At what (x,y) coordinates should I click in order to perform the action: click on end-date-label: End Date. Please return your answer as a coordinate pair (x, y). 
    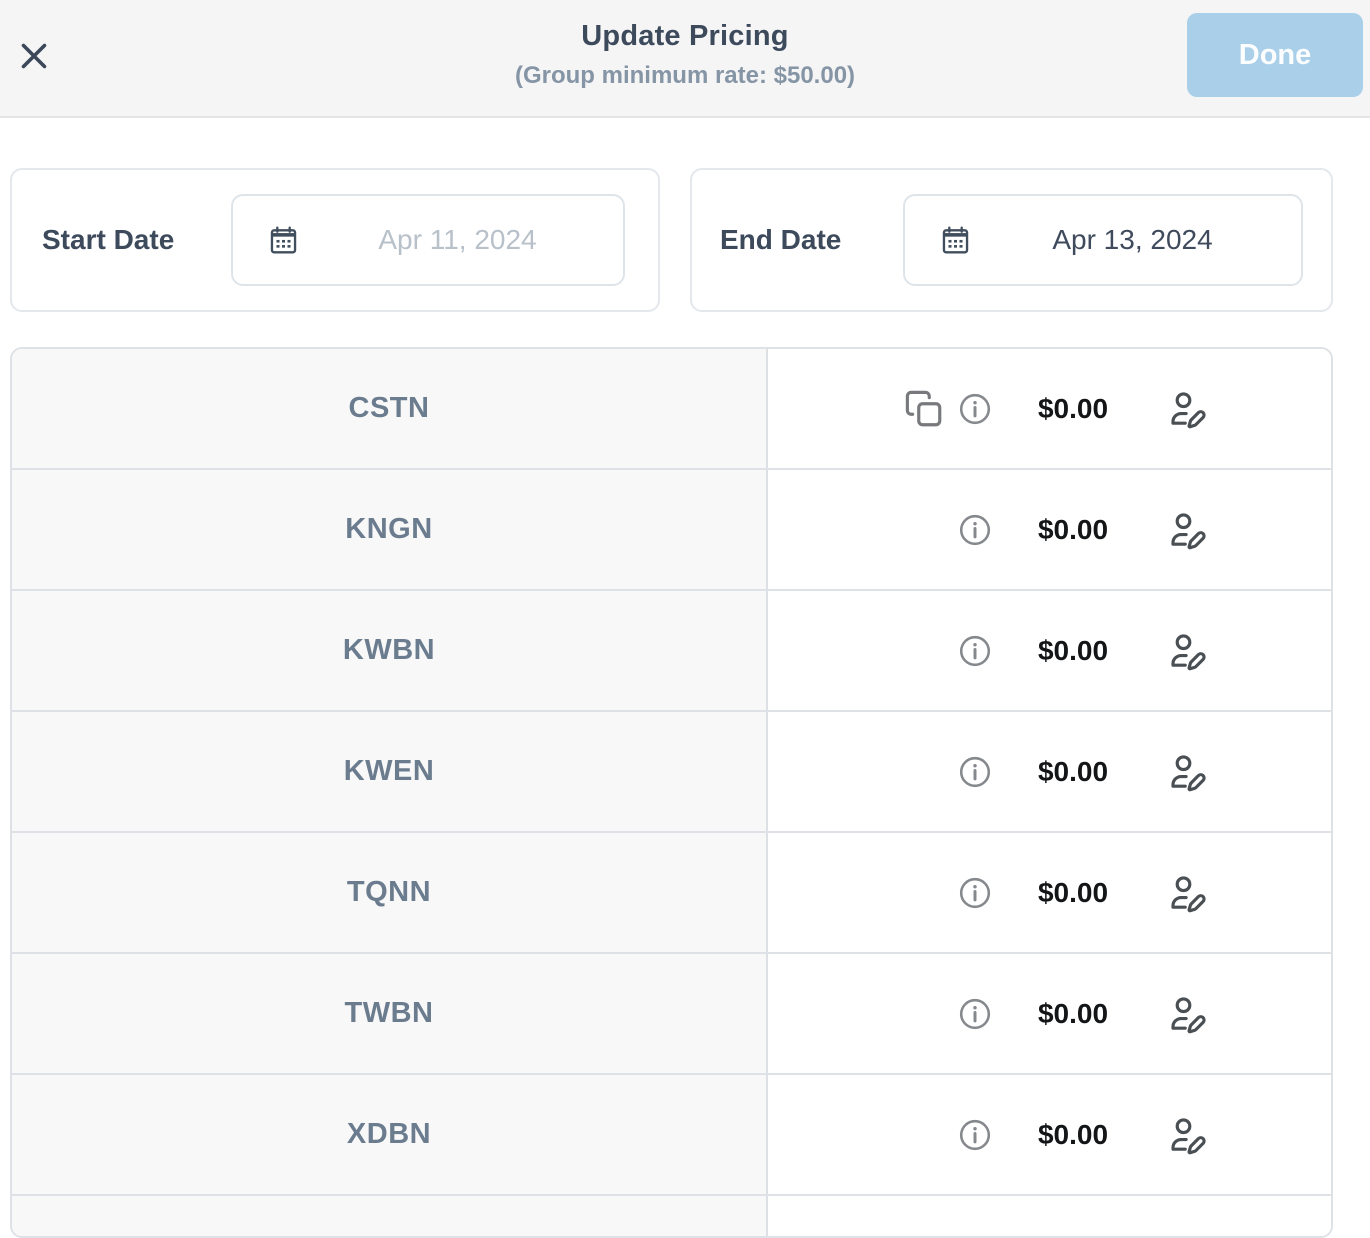
    Looking at the image, I should click on (781, 239).